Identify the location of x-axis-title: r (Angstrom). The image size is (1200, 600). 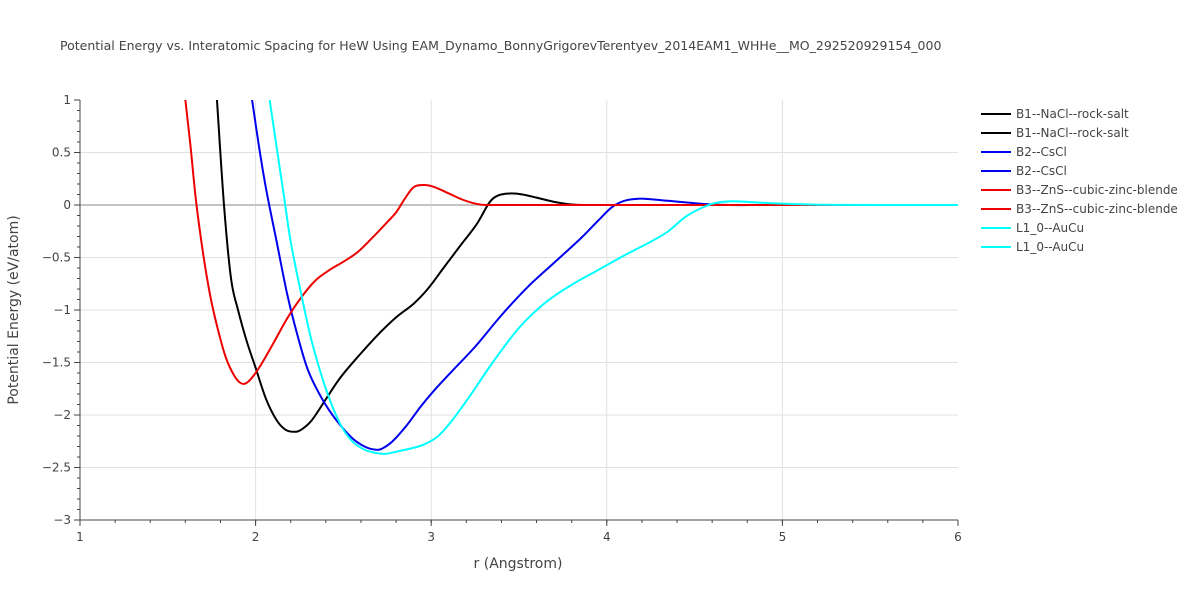
(518, 564).